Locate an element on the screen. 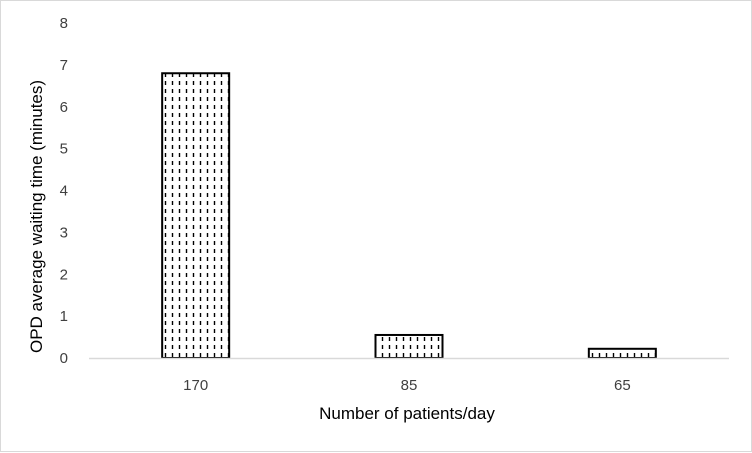 The height and width of the screenshot is (453, 752). y-tick-label: 4 is located at coordinates (64, 191).